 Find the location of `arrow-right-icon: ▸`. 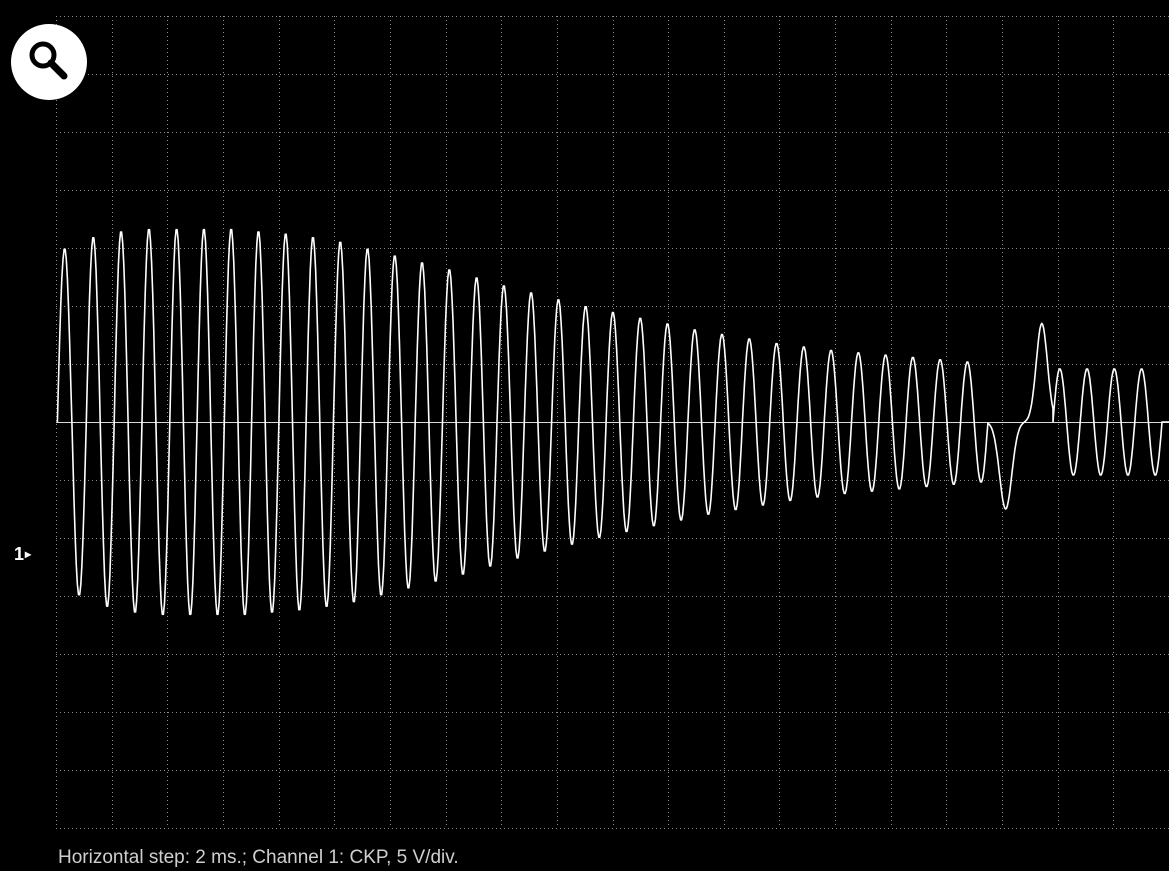

arrow-right-icon: ▸ is located at coordinates (28, 554).